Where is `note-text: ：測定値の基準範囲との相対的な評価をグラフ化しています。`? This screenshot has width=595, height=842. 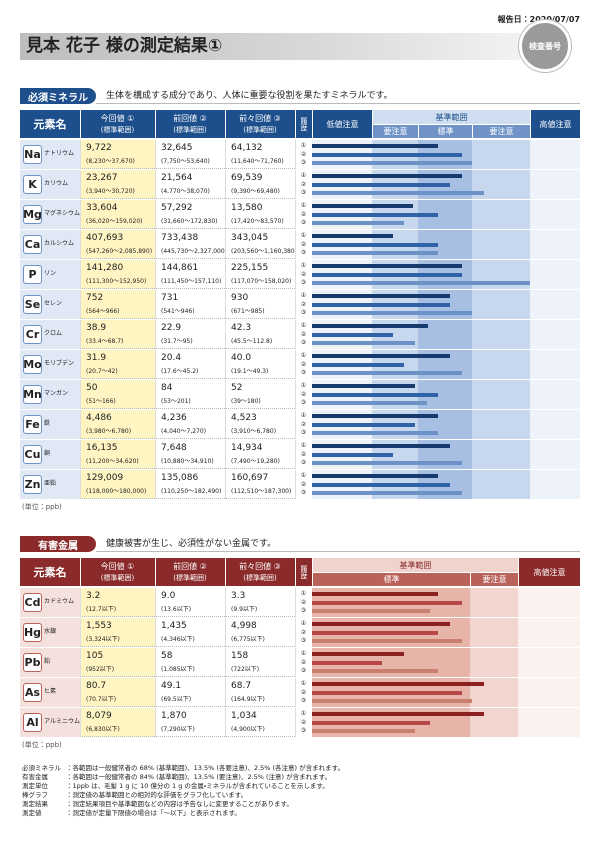
note-text: ：測定値の基準範囲との相対的な評価をグラフ化しています。 is located at coordinates (157, 795).